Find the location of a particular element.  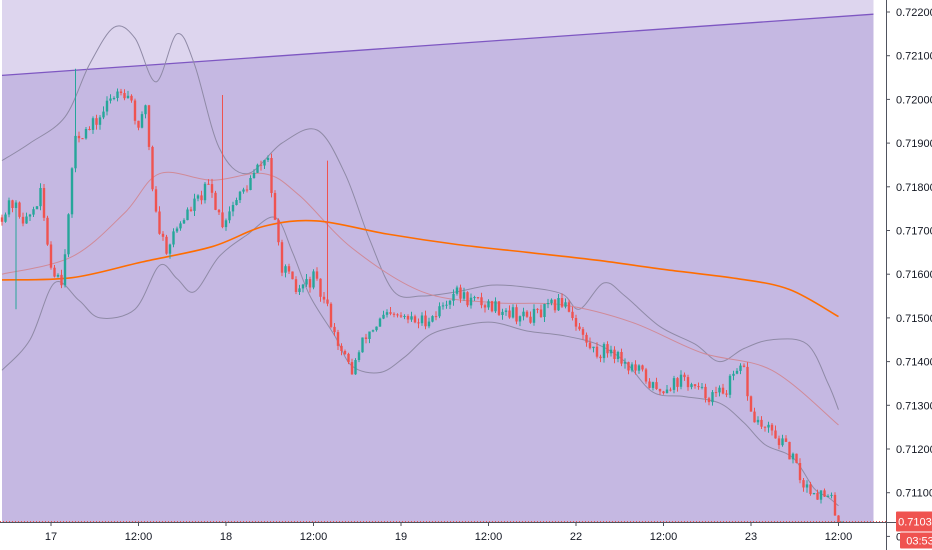

time-axis is located at coordinates (466, 536).